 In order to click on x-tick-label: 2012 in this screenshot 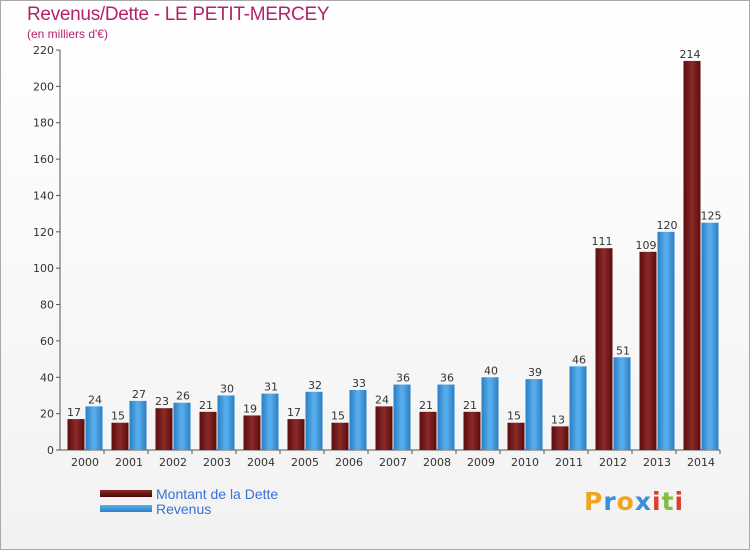, I will do `click(613, 462)`.